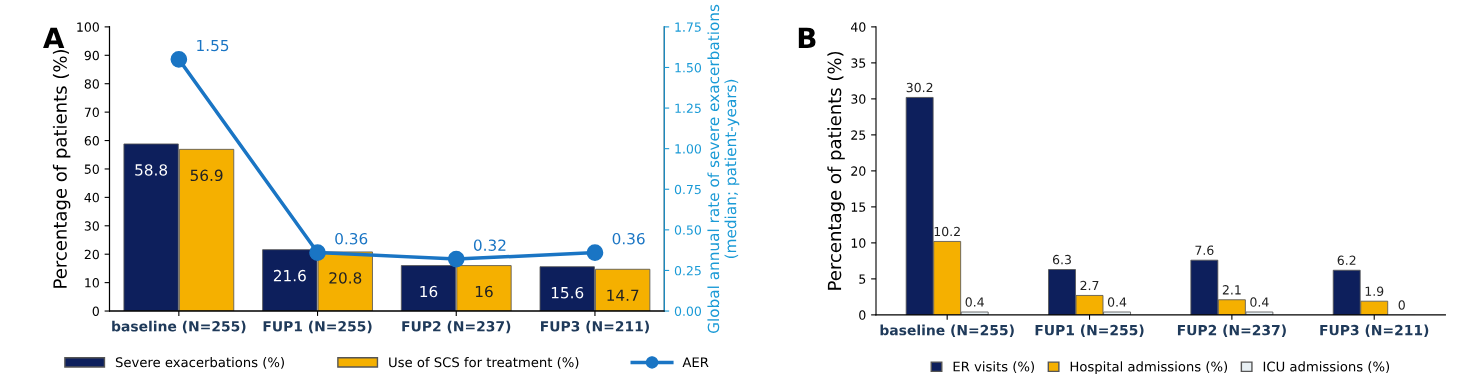  I want to click on y-tick-label: 80, so click(91, 84).